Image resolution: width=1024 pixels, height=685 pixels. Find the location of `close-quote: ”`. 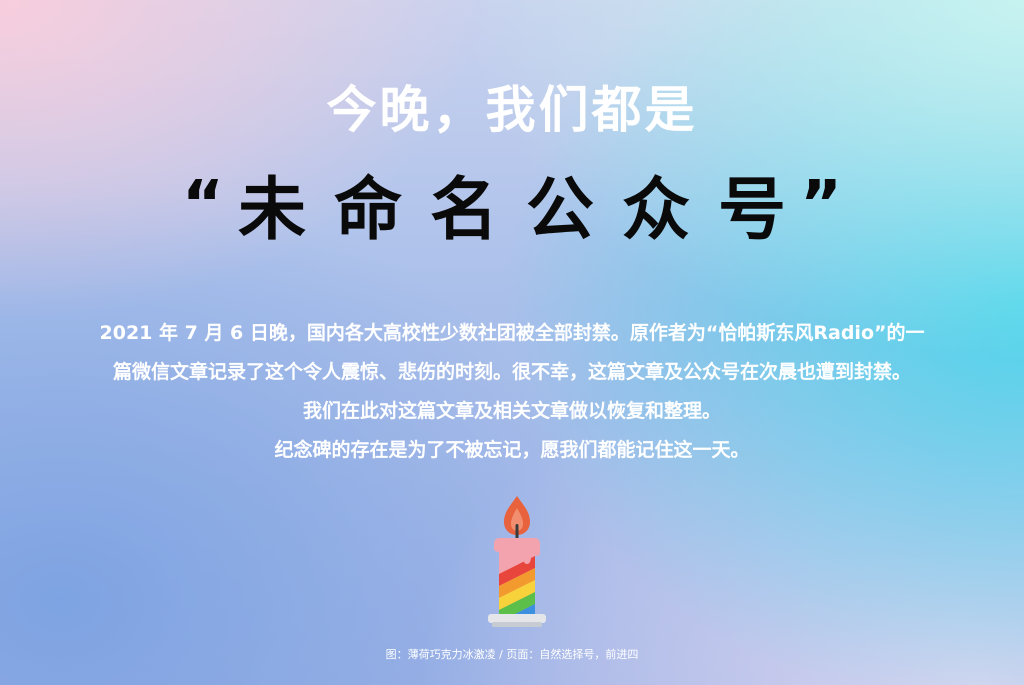

close-quote: ” is located at coordinates (821, 205).